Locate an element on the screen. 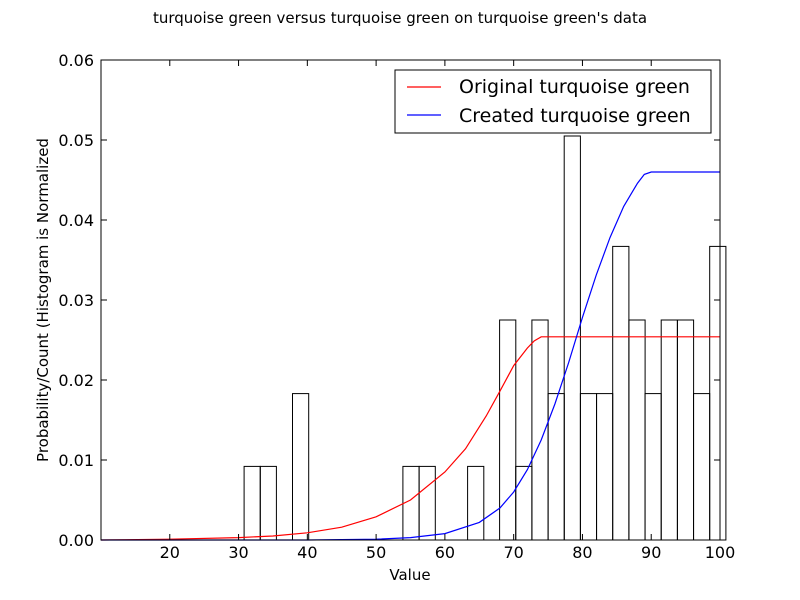 Image resolution: width=800 pixels, height=600 pixels. y-tick-label: 0.01 is located at coordinates (76, 460).